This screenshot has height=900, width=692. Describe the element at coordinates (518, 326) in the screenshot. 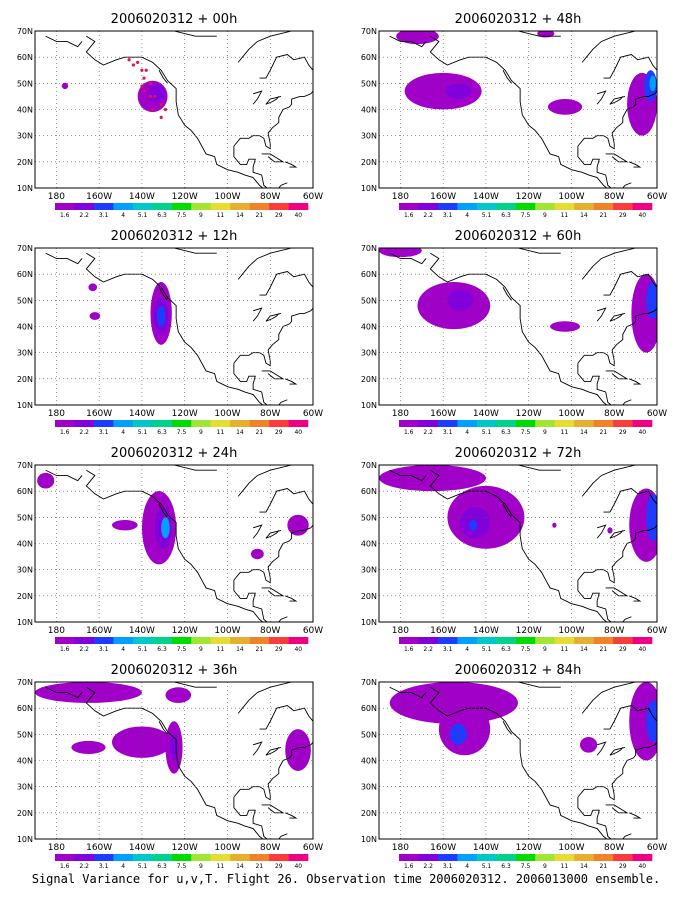

I see `map-frame` at that location.